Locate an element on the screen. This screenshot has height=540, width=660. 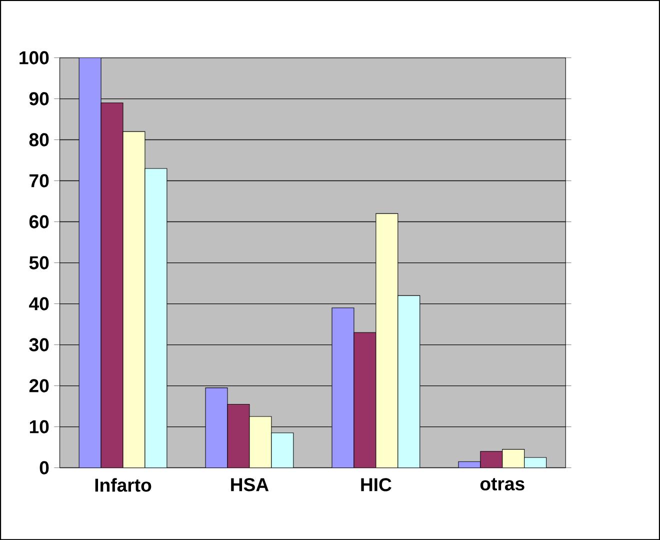
y-tick-label: 100 is located at coordinates (34, 57).